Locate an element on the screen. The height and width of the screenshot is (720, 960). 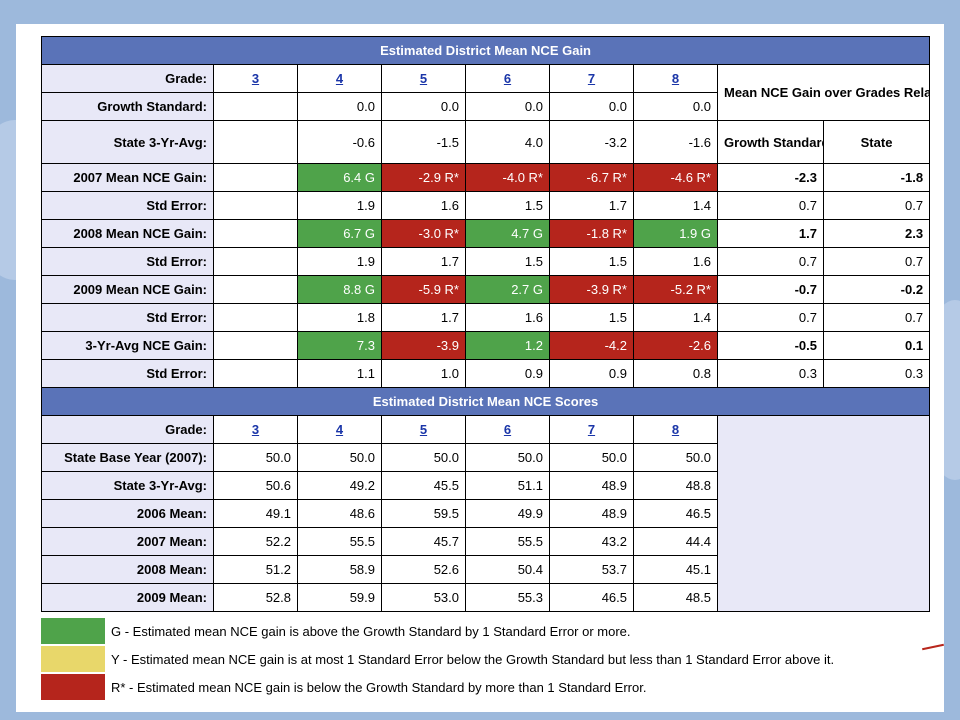
std-error-cell: 1.1 is located at coordinates (339, 373).